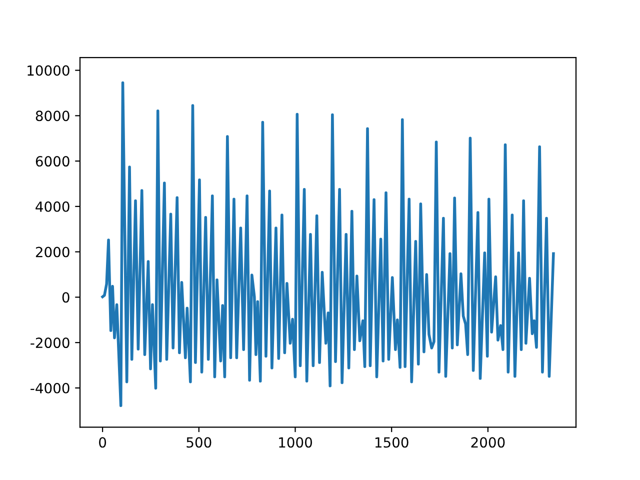  What do you see at coordinates (53, 252) in the screenshot?
I see `y-tick-label: 2000` at bounding box center [53, 252].